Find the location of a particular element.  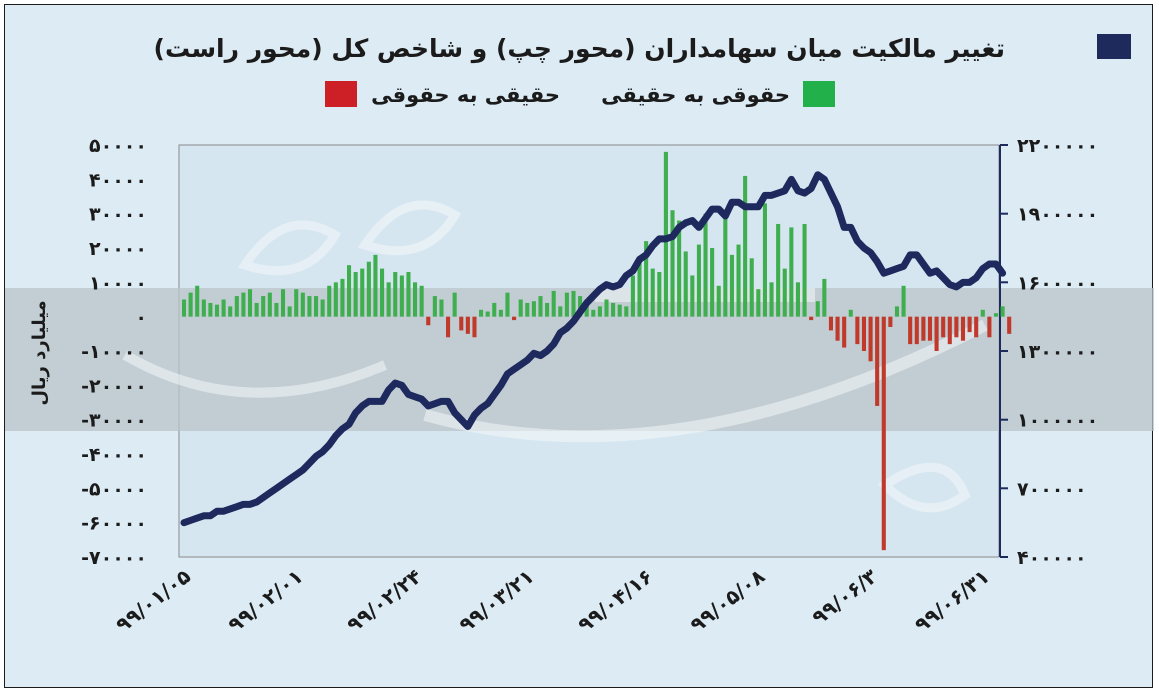

left-tick-label: -۲۰۰۰۰ is located at coordinates (114, 386).